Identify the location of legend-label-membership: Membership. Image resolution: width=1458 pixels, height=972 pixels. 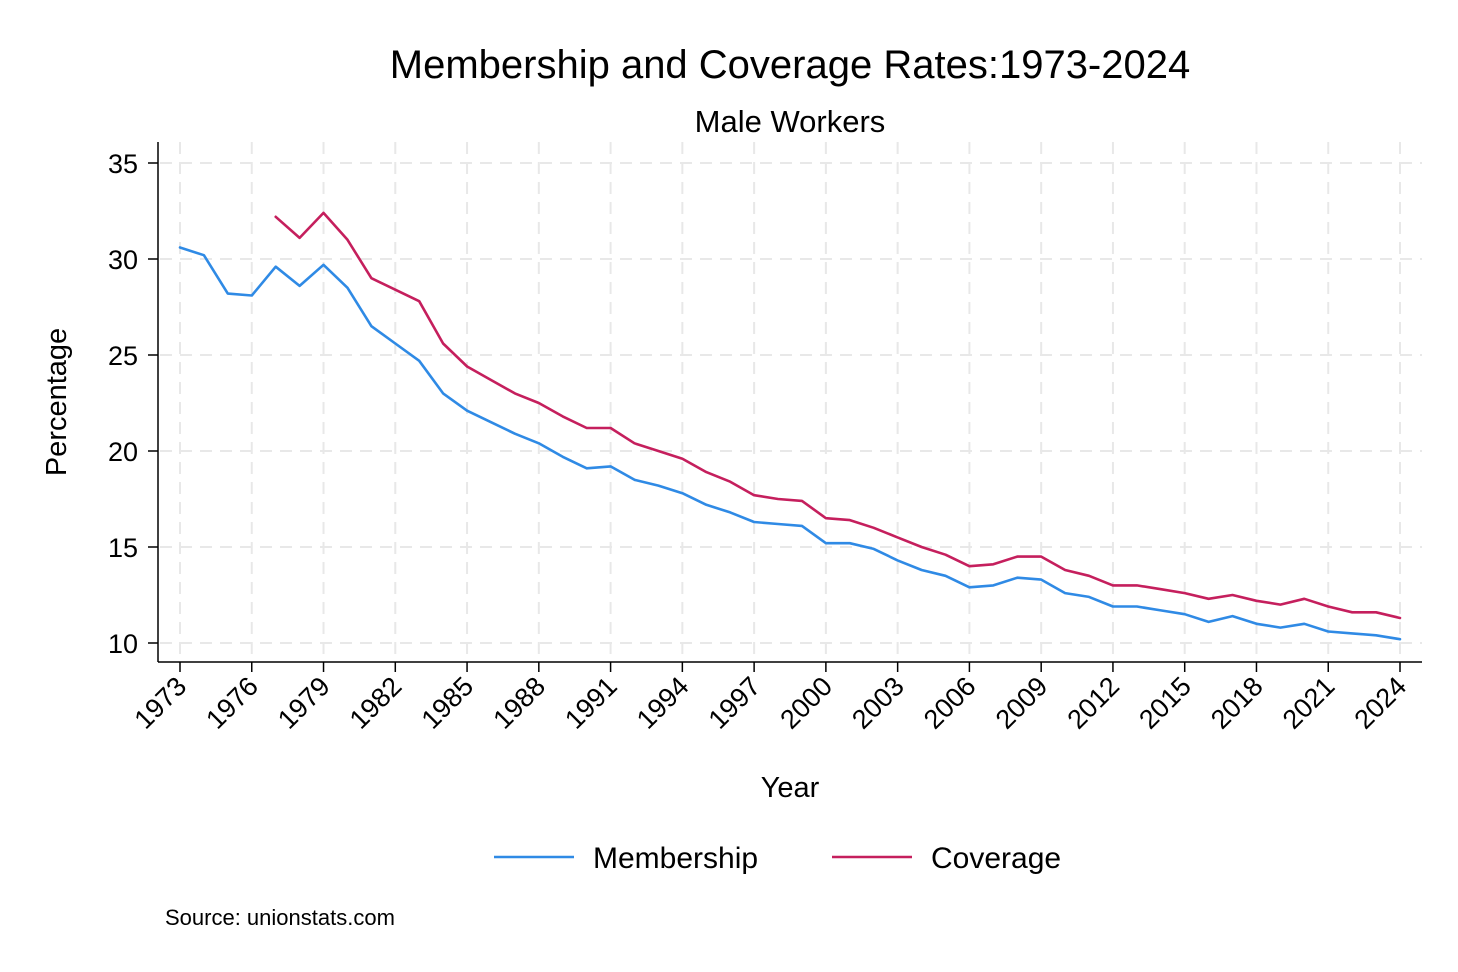
(675, 858).